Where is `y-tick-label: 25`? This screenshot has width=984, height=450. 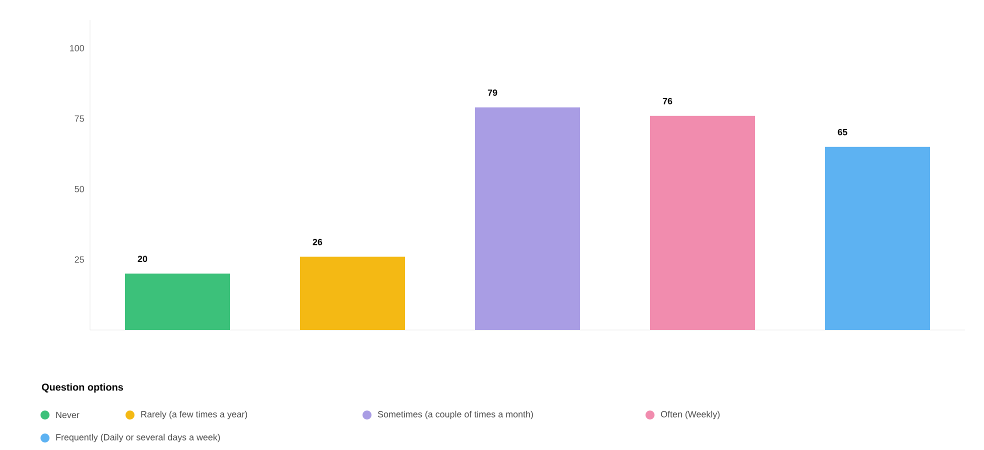
y-tick-label: 25 is located at coordinates (79, 259).